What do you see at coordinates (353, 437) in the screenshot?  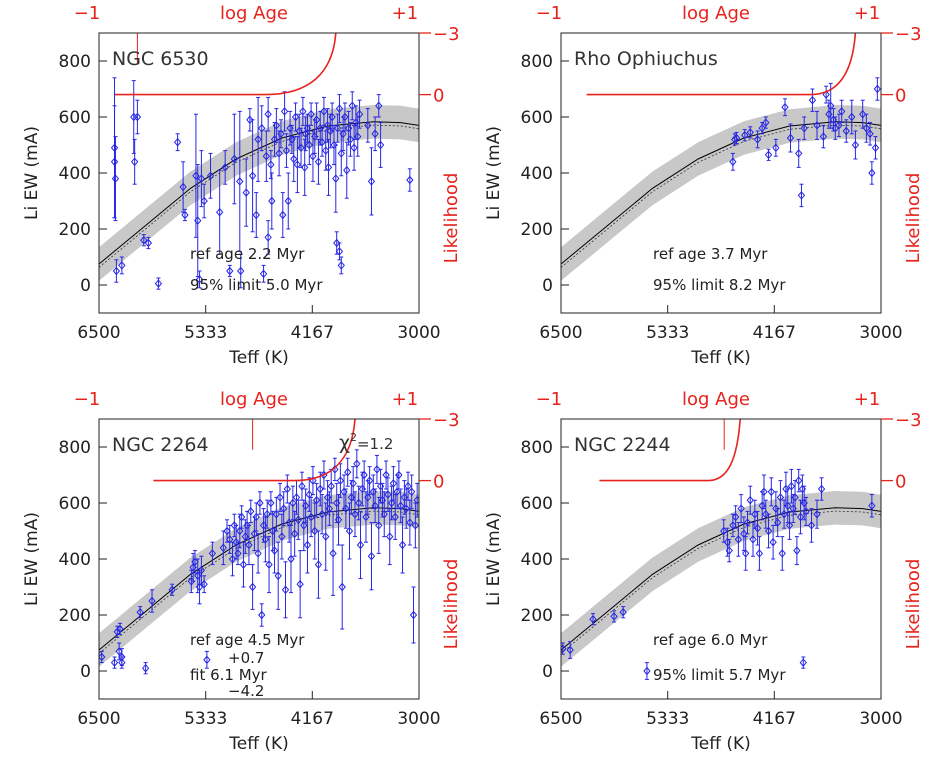 I see `chi2-exponent: 2` at bounding box center [353, 437].